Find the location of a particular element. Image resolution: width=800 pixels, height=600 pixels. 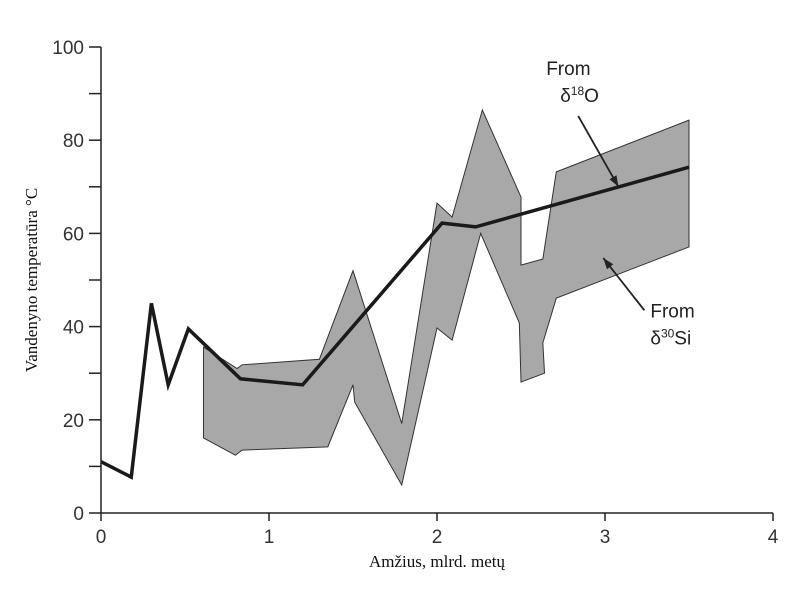

x-tick-label: 1 is located at coordinates (269, 537).